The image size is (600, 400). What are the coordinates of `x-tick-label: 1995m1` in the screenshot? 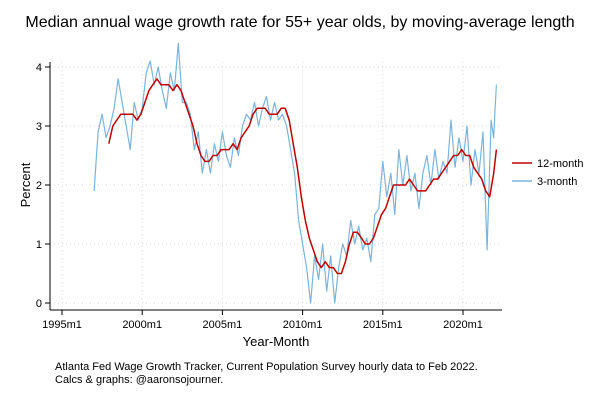 It's located at (62, 325).